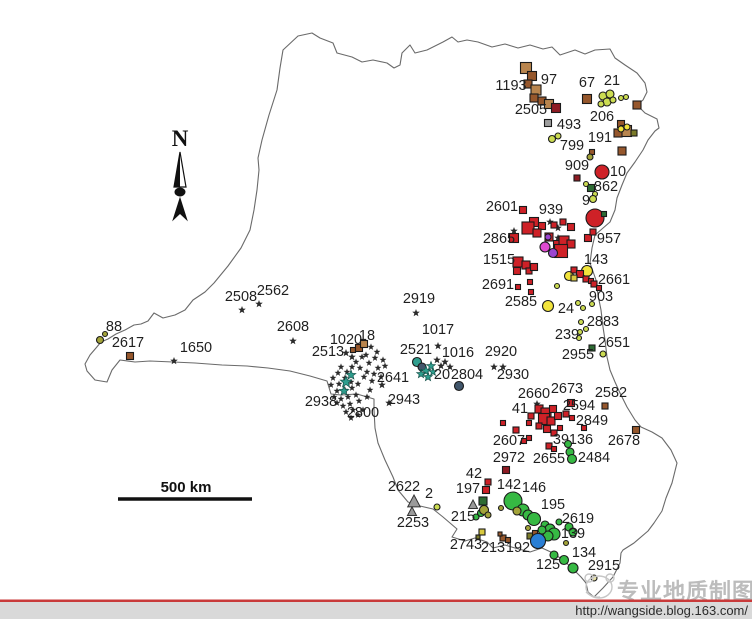 The height and width of the screenshot is (619, 752). I want to click on map-point-label: 2883, so click(603, 322).